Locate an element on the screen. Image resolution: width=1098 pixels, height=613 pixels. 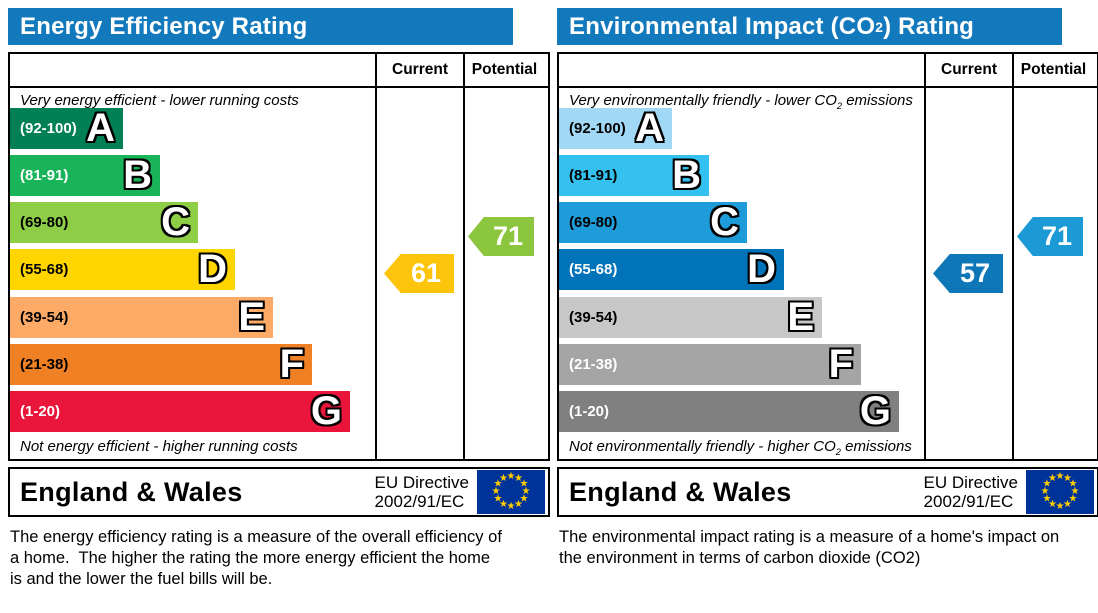
current-rating-value: 61 is located at coordinates (426, 273).